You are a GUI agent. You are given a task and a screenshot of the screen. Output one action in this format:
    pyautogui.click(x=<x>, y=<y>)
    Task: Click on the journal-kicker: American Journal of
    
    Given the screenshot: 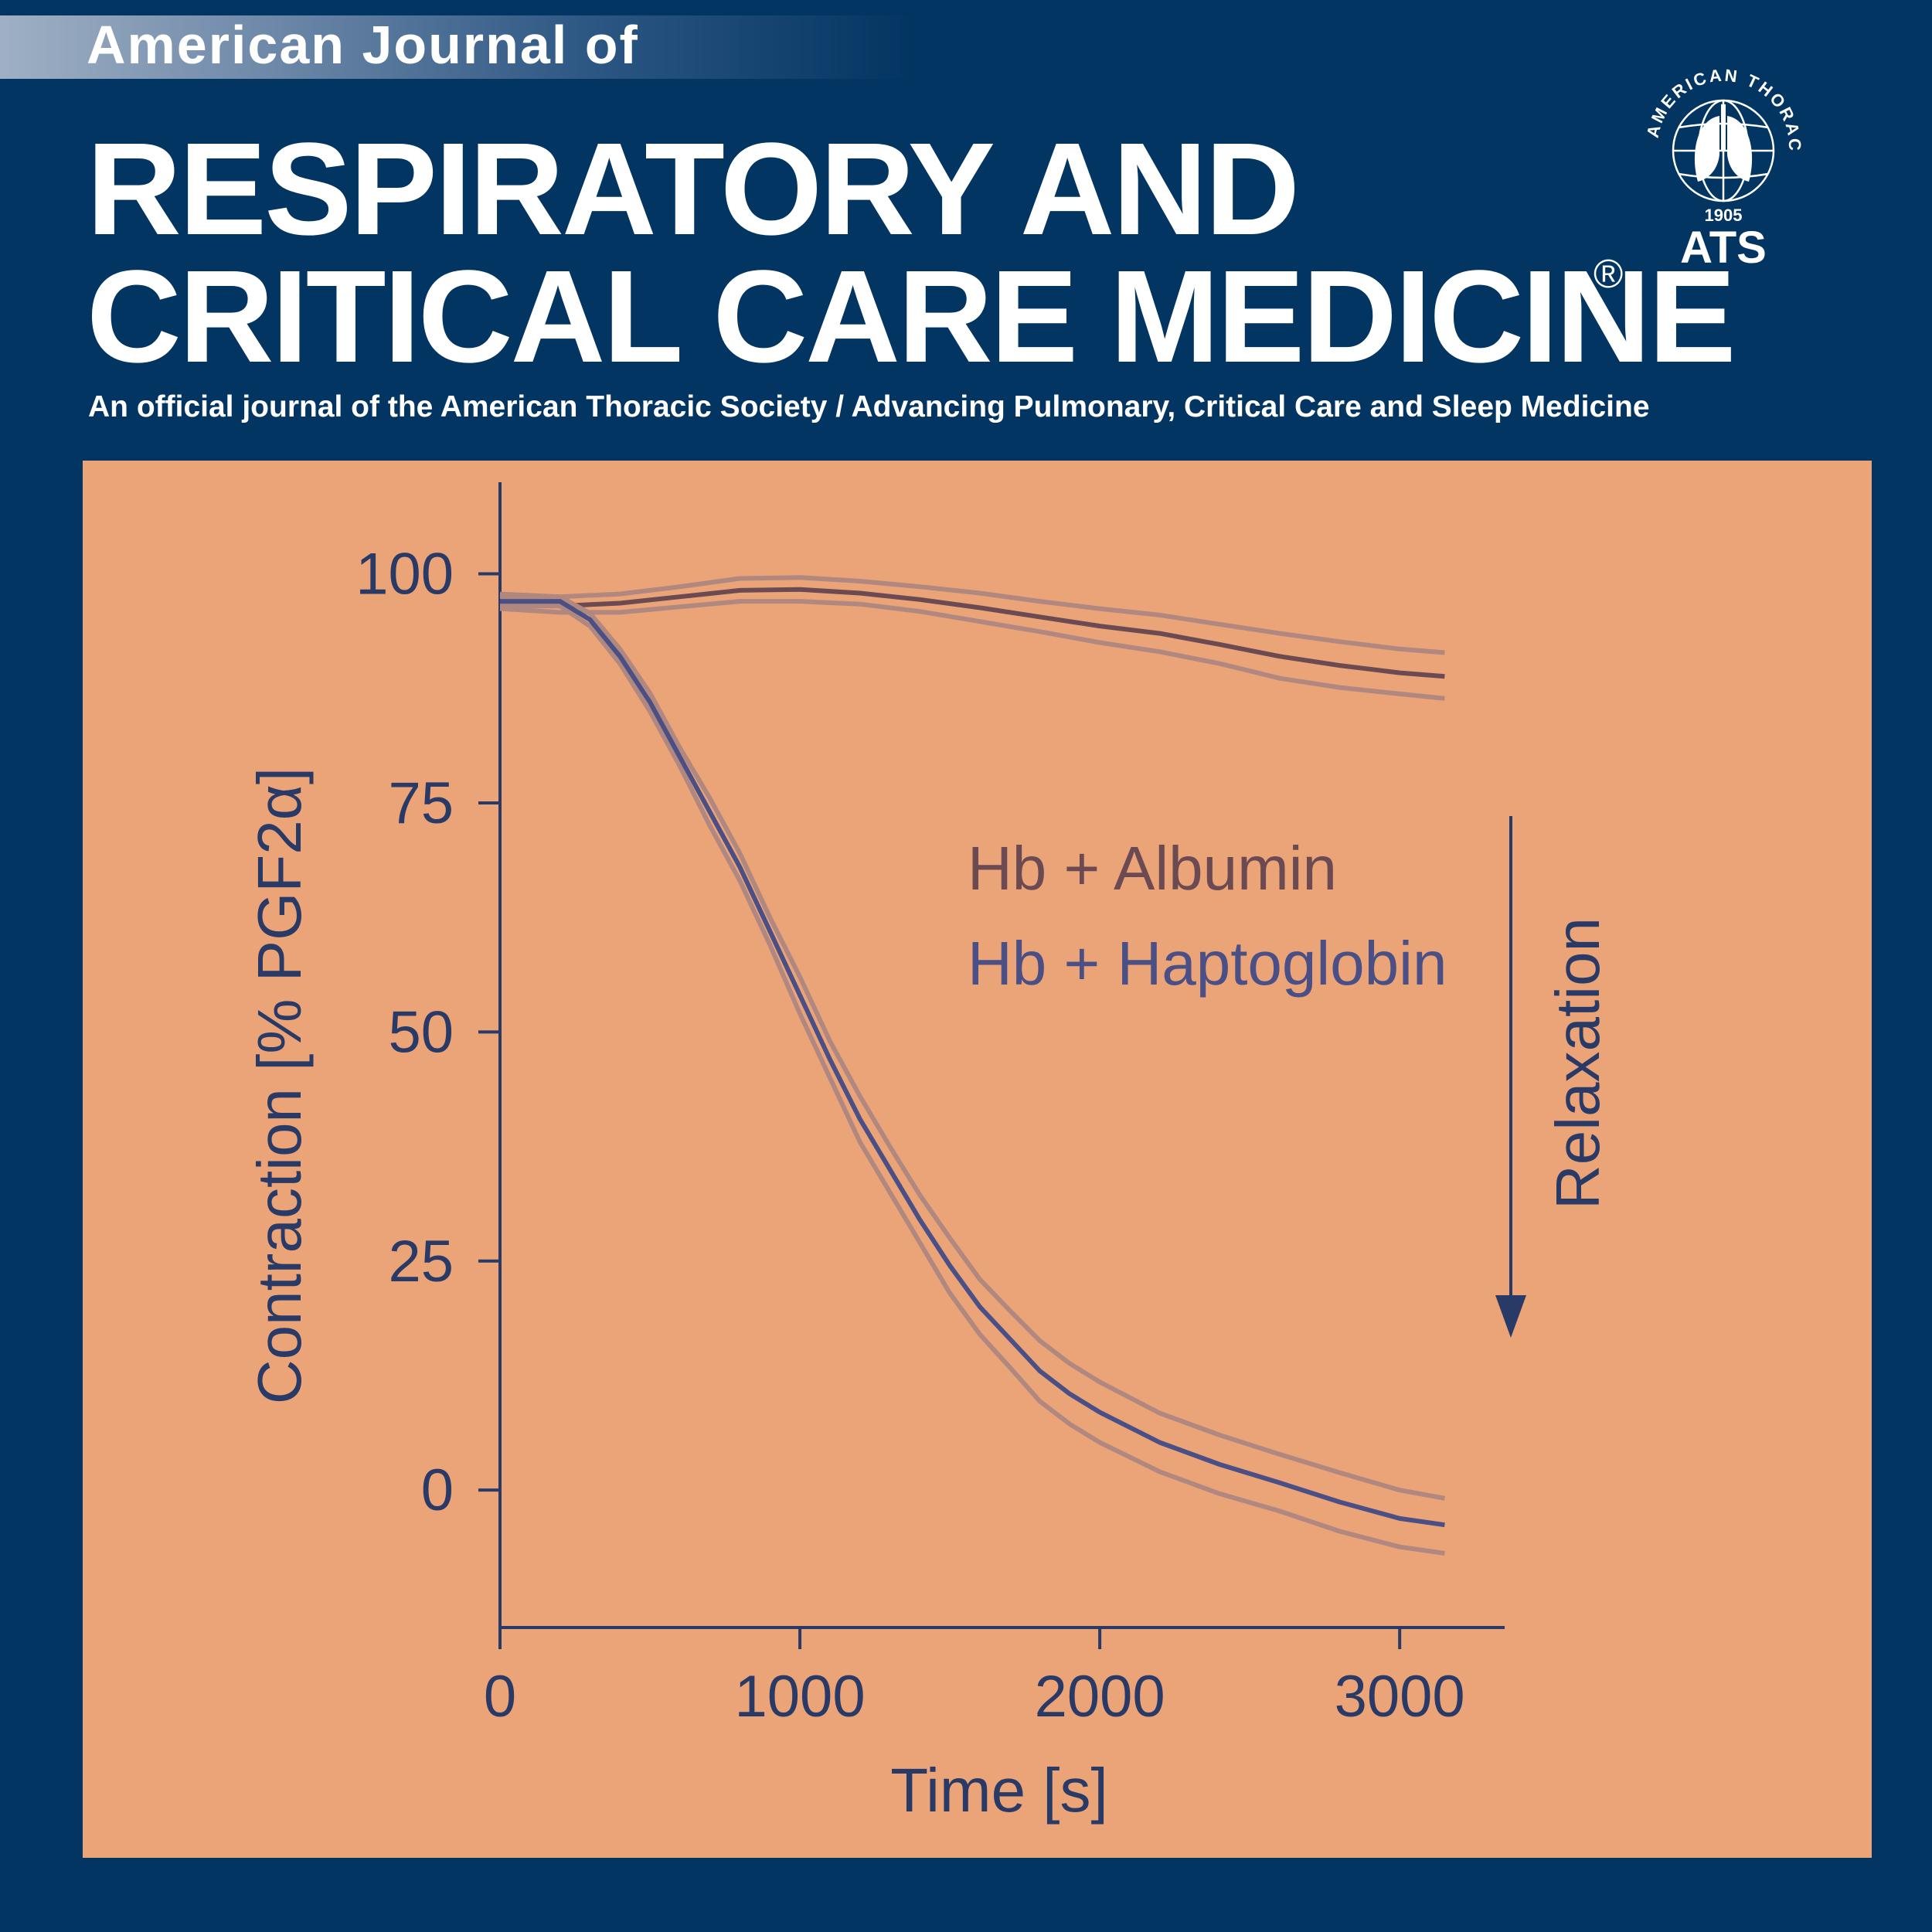 What is the action you would take?
    pyautogui.click(x=363, y=45)
    